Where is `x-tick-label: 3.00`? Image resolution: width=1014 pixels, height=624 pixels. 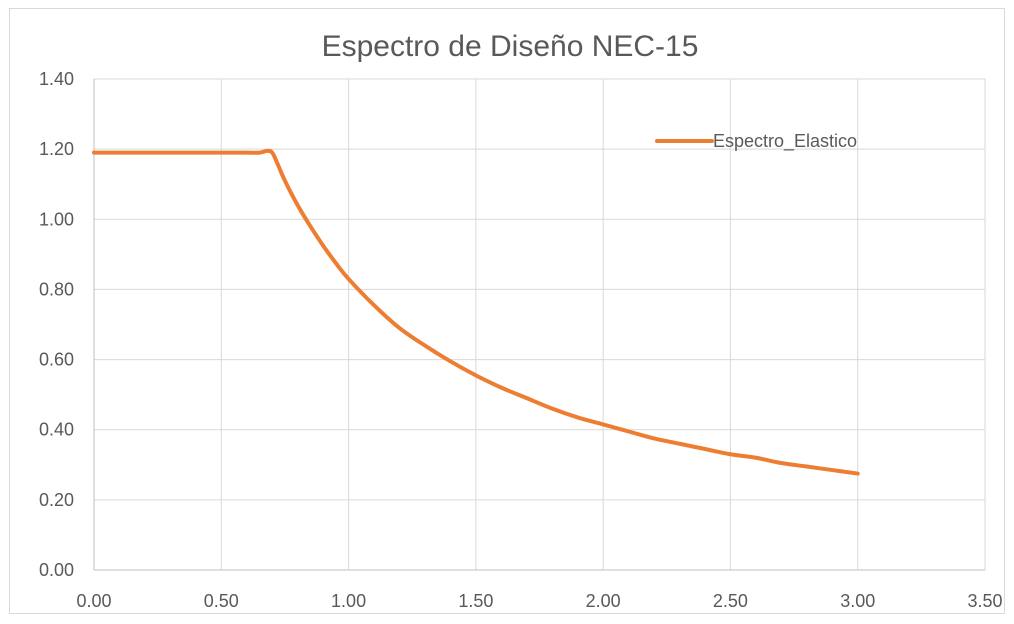
x-tick-label: 3.00 is located at coordinates (857, 601).